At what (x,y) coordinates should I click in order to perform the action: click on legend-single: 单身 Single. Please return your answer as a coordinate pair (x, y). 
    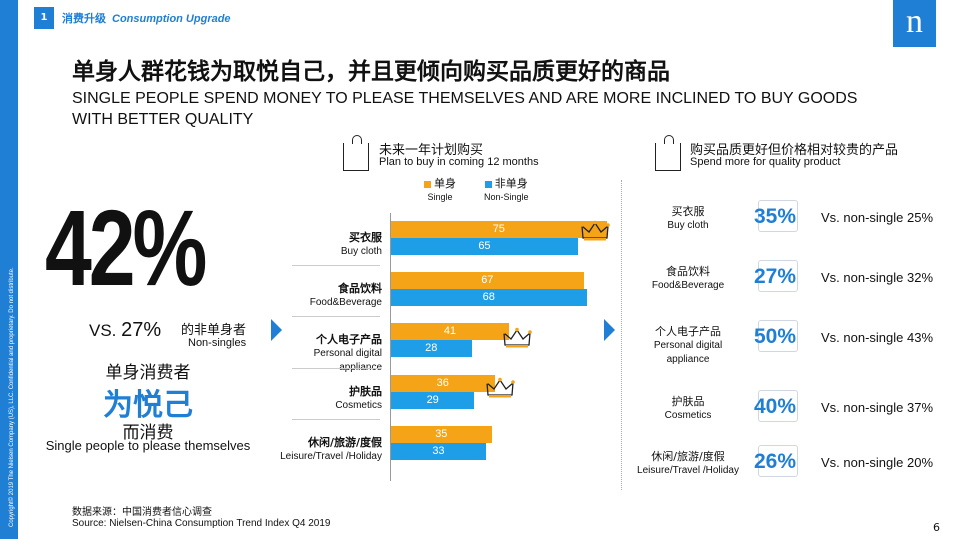
    Looking at the image, I should click on (440, 190).